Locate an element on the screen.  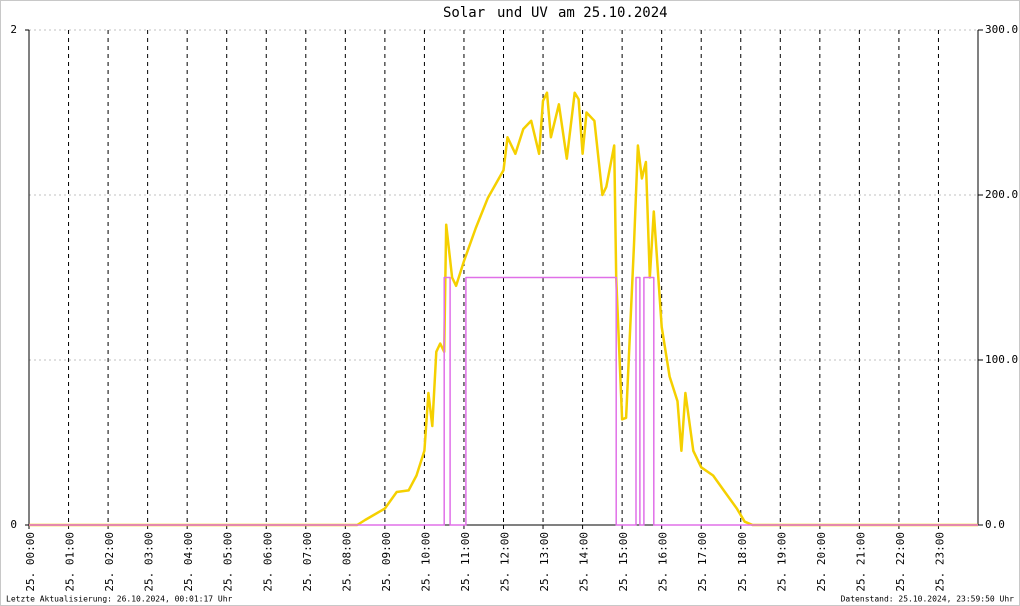
footer-right: Datenstand: 25.10.2024, 23:59:50 Uhr is located at coordinates (928, 599).